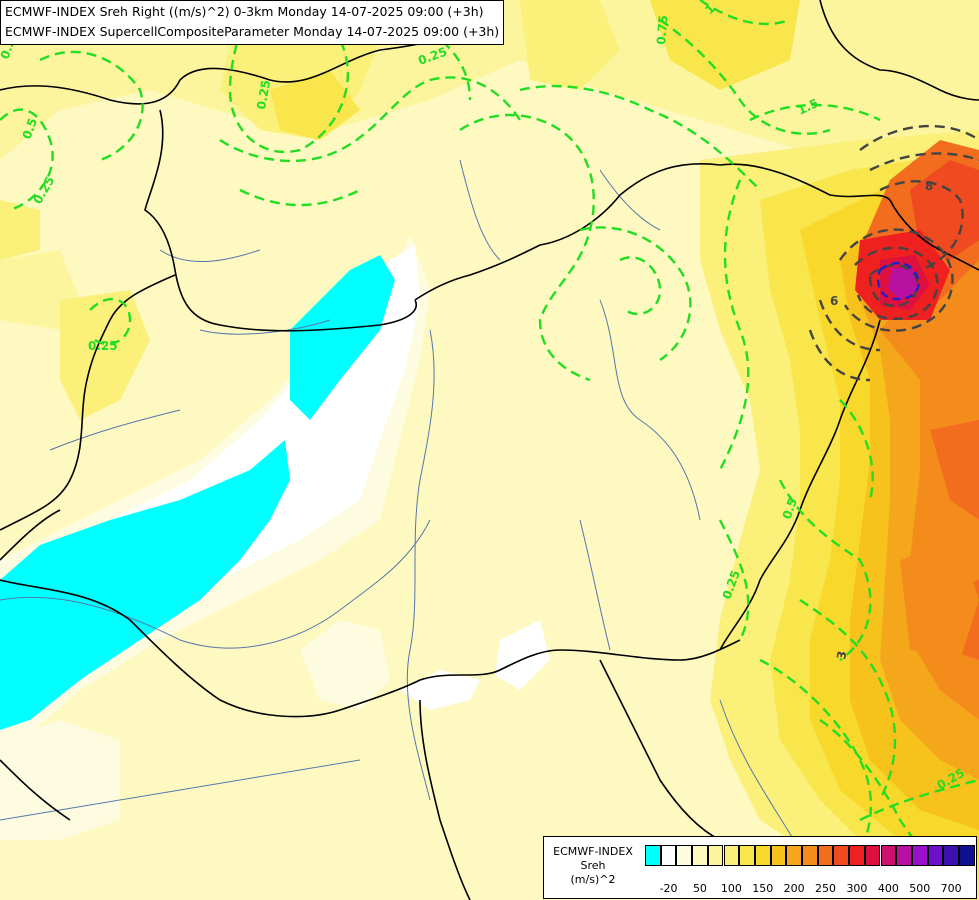  What do you see at coordinates (826, 888) in the screenshot?
I see `legend-tick-label: 250` at bounding box center [826, 888].